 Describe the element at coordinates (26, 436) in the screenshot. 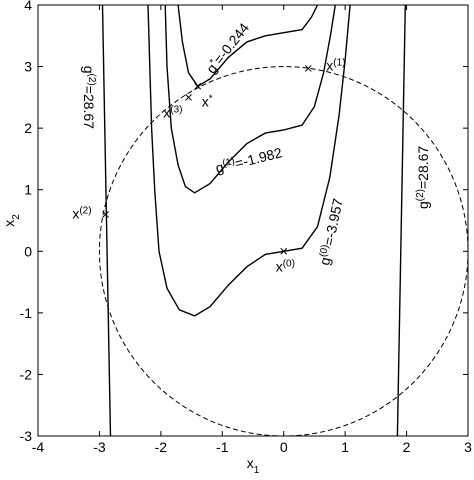

I see `y-tick-label: -3` at that location.